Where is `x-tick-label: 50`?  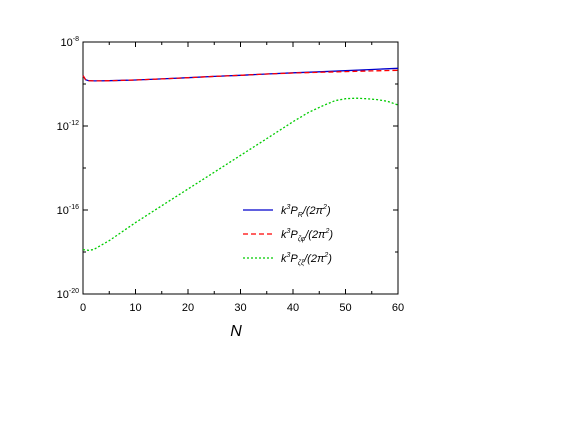
x-tick-label: 50 is located at coordinates (345, 308).